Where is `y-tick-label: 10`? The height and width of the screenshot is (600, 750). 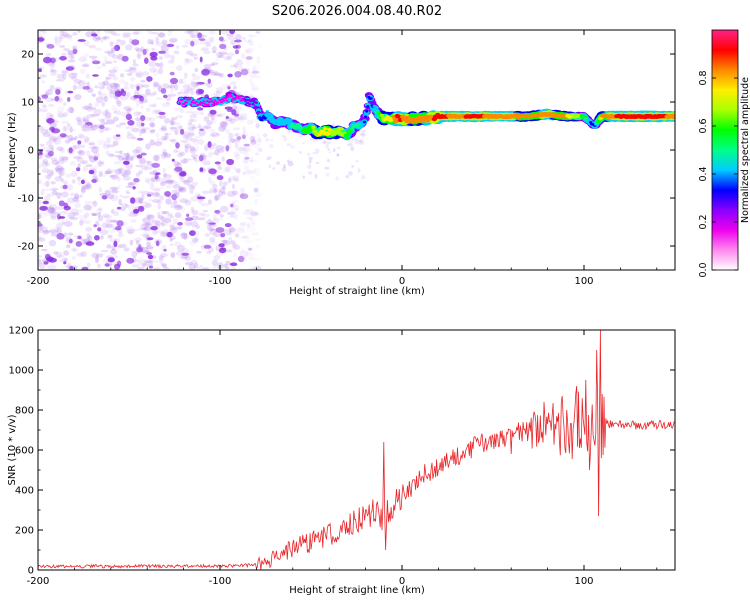 y-tick-label: 10 is located at coordinates (27, 103).